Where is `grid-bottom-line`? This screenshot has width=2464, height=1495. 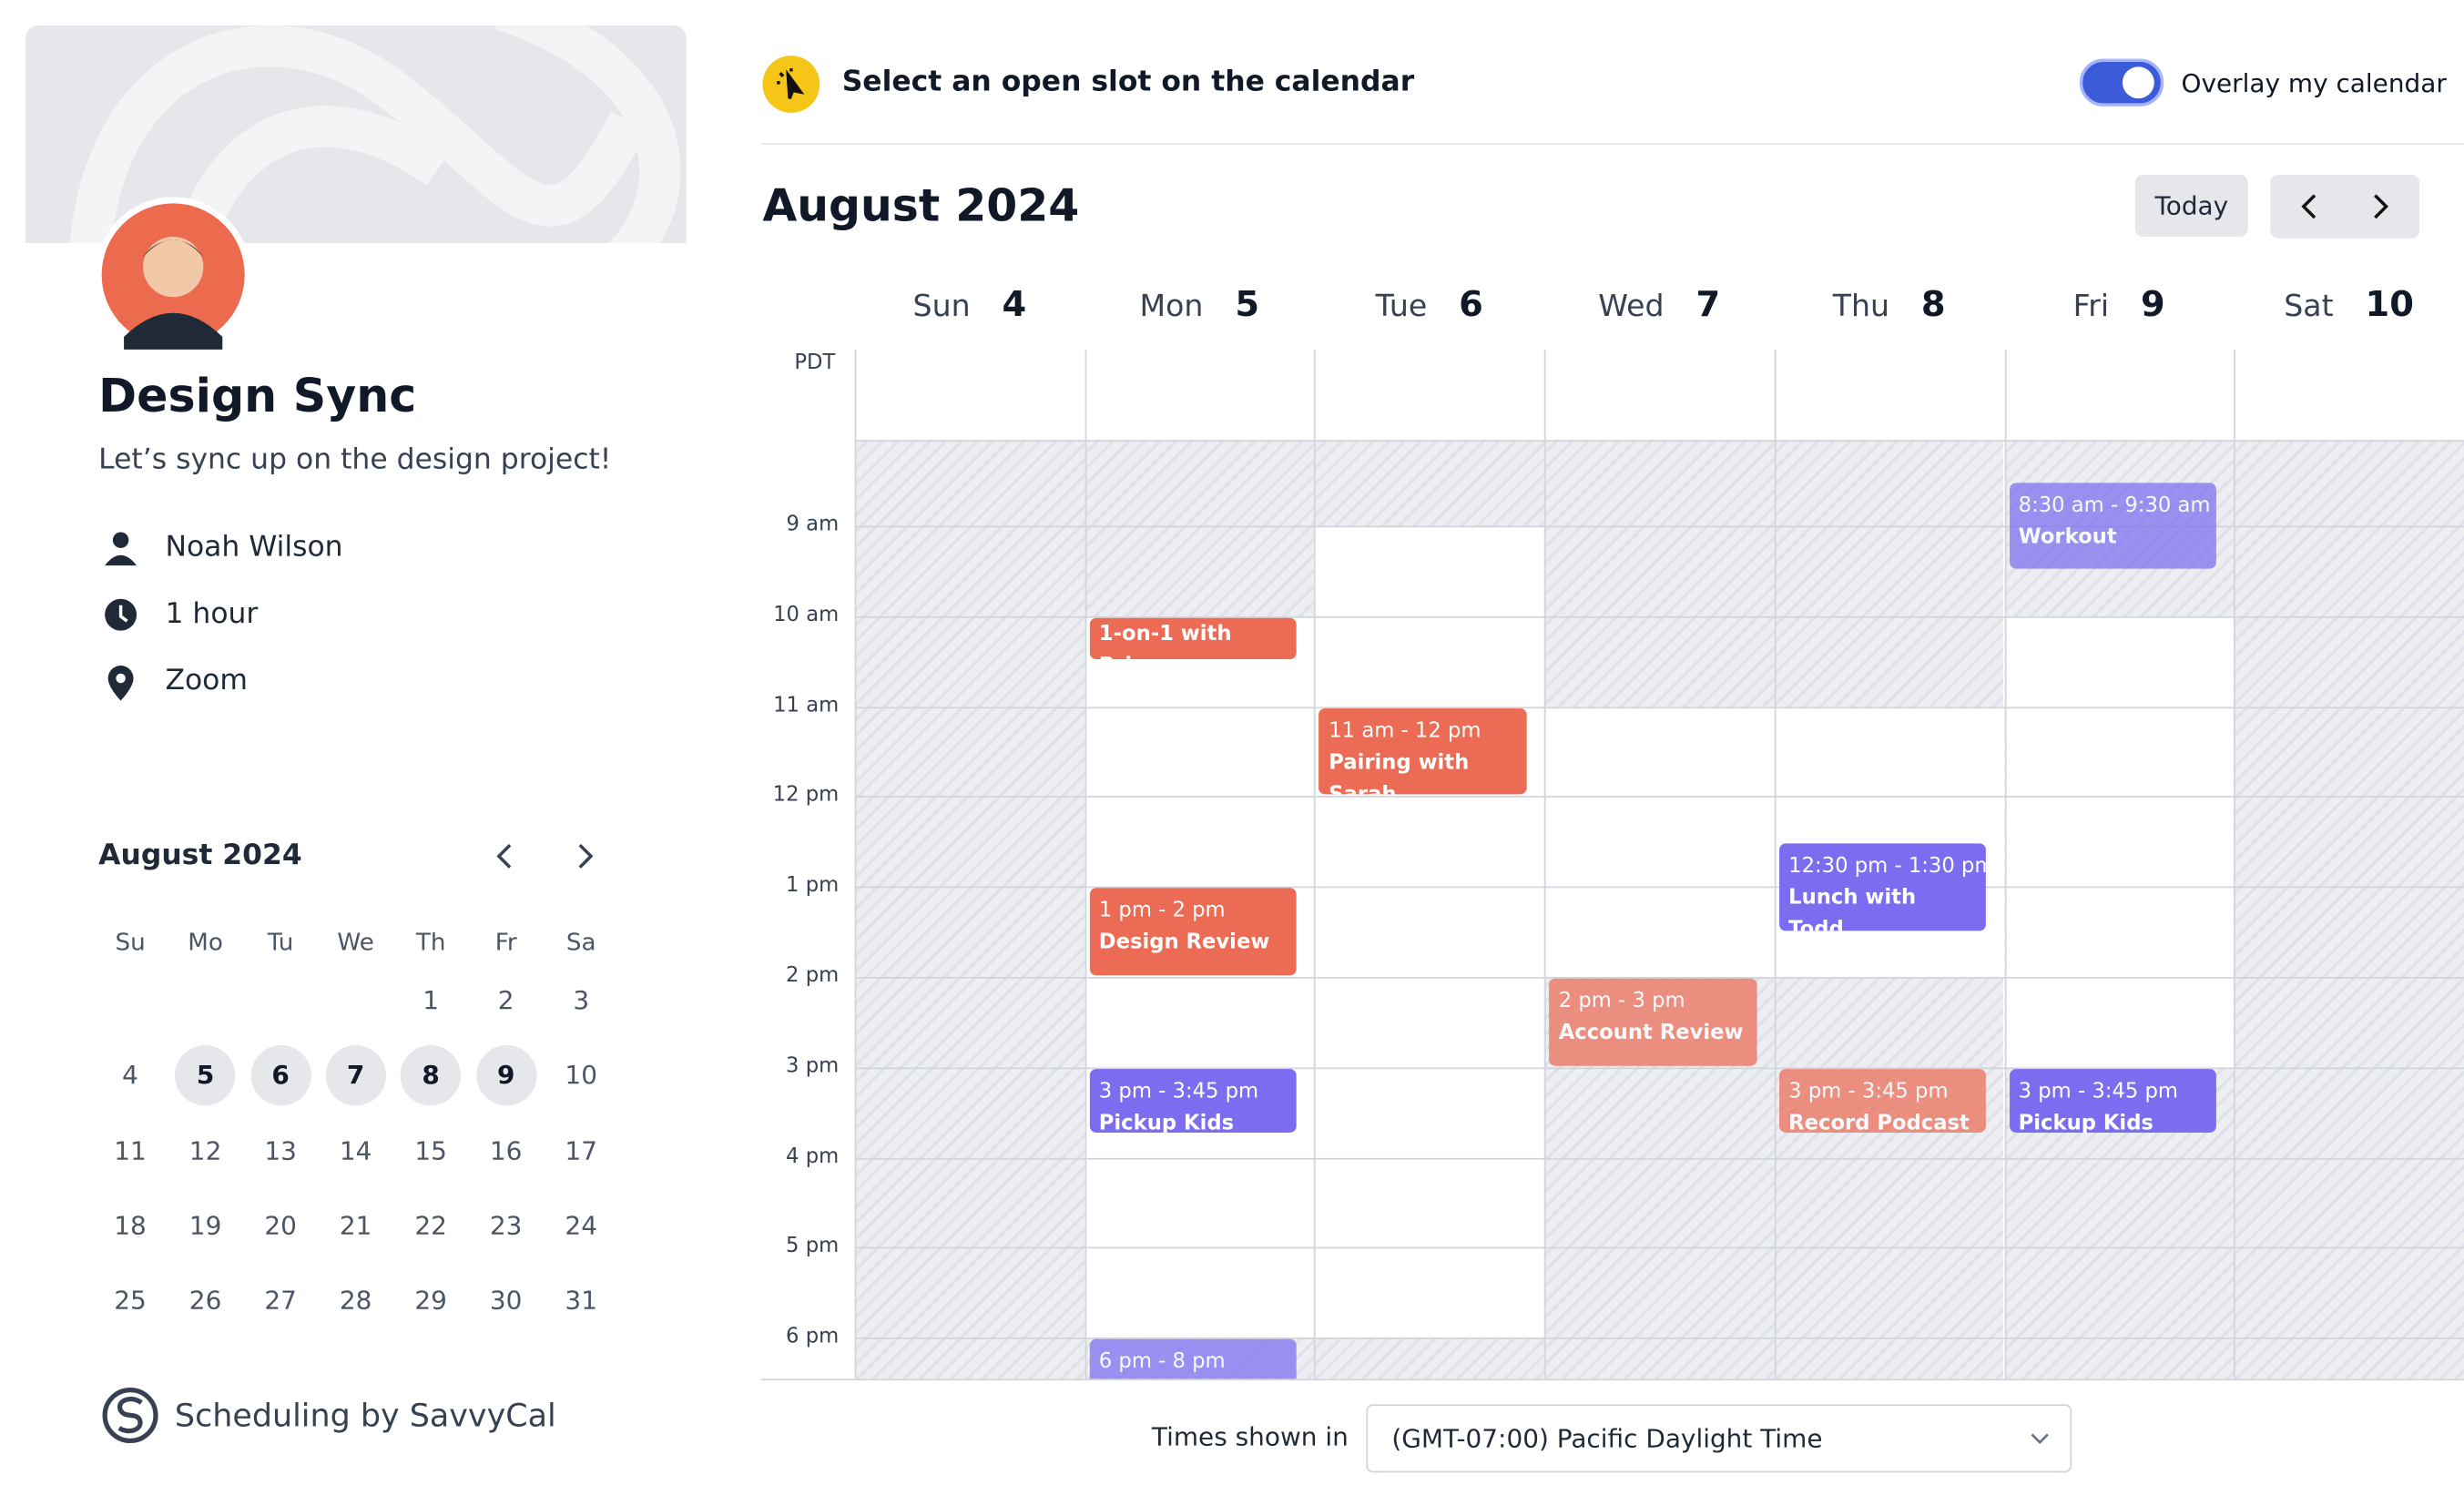 grid-bottom-line is located at coordinates (1612, 1379).